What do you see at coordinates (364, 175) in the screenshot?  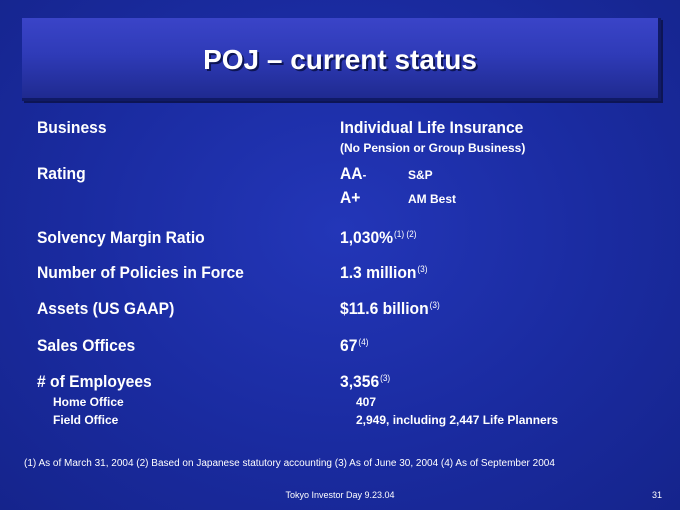 I see `rating-grade-1-suffix: -` at bounding box center [364, 175].